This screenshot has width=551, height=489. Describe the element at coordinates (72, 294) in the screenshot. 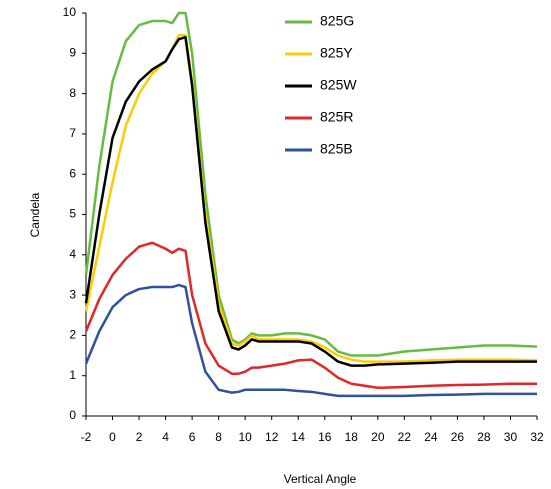

I see `y-tick-label: 3` at that location.